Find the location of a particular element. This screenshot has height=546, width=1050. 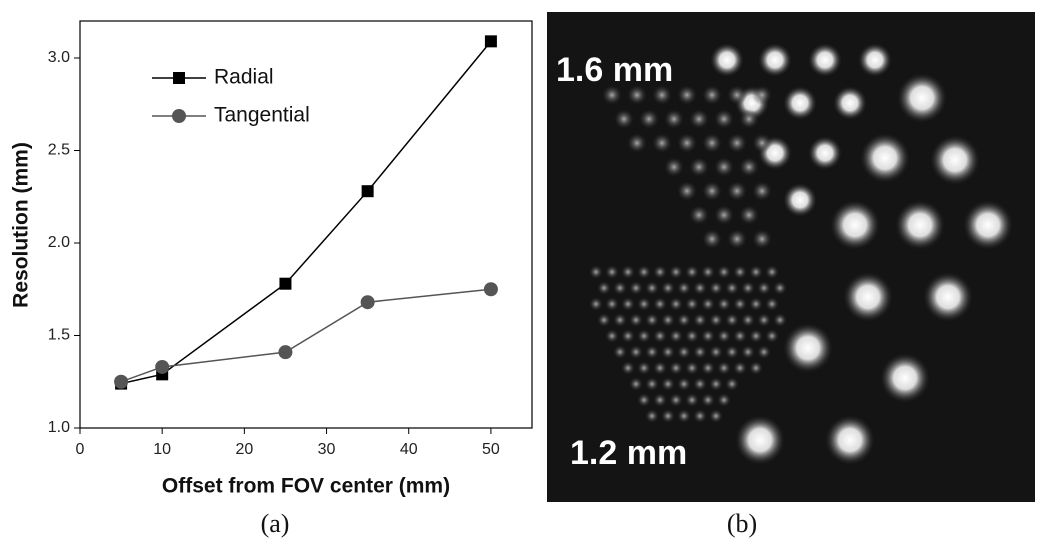

x-tick-label: 20 is located at coordinates (244, 449).